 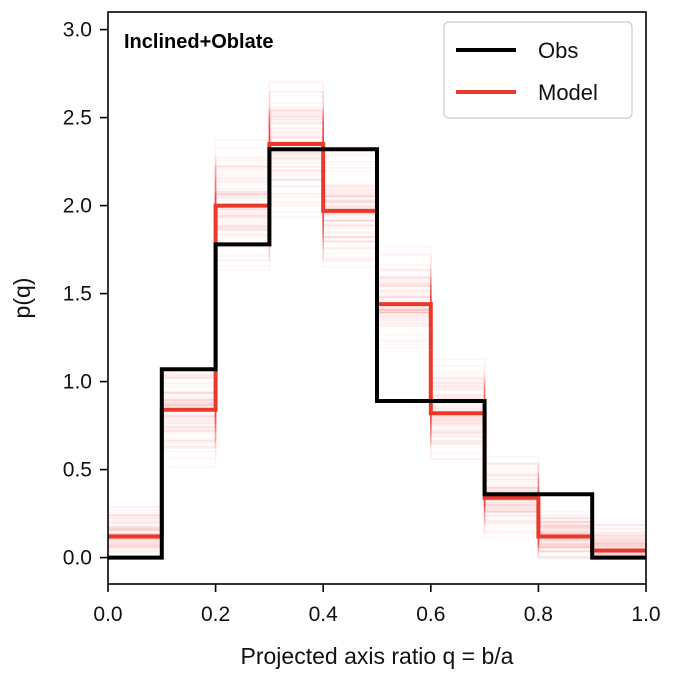 I want to click on y-tick-label: 1.0, so click(x=77, y=382).